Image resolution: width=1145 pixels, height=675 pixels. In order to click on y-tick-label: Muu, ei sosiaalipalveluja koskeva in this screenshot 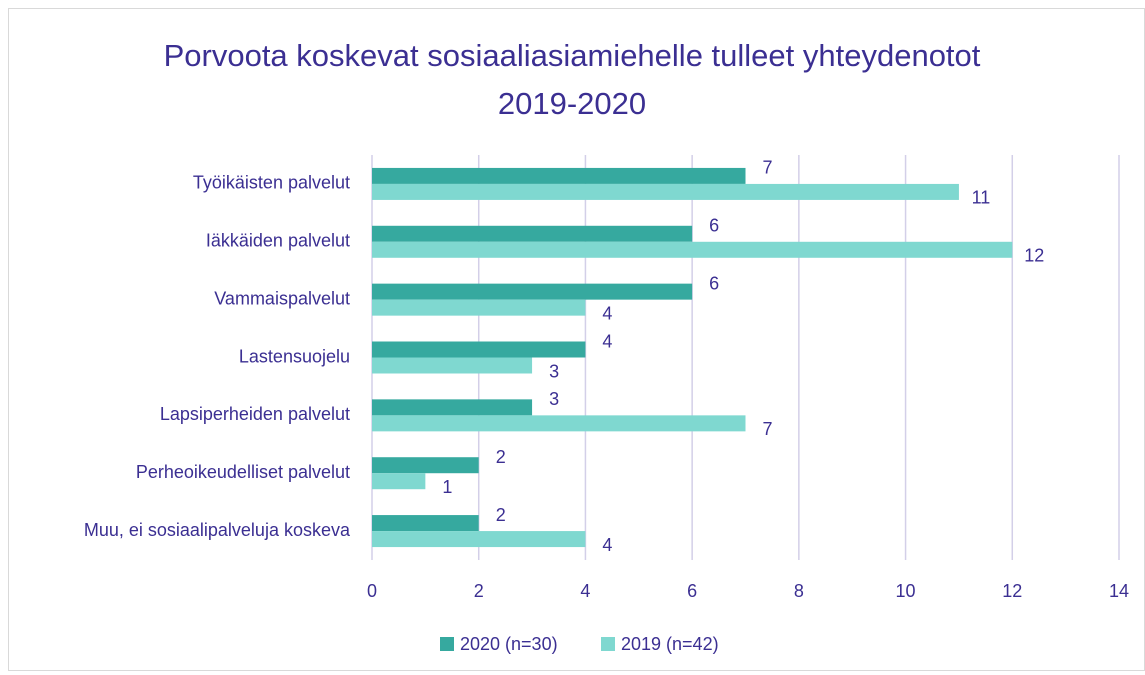, I will do `click(217, 530)`.